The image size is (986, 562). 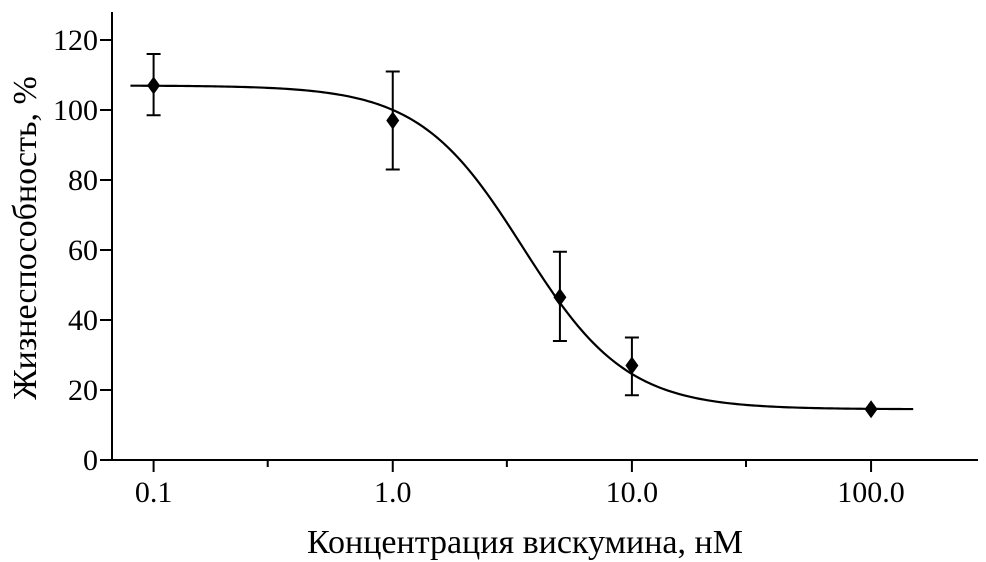 What do you see at coordinates (83, 320) in the screenshot?
I see `y-tick-label: 40` at bounding box center [83, 320].